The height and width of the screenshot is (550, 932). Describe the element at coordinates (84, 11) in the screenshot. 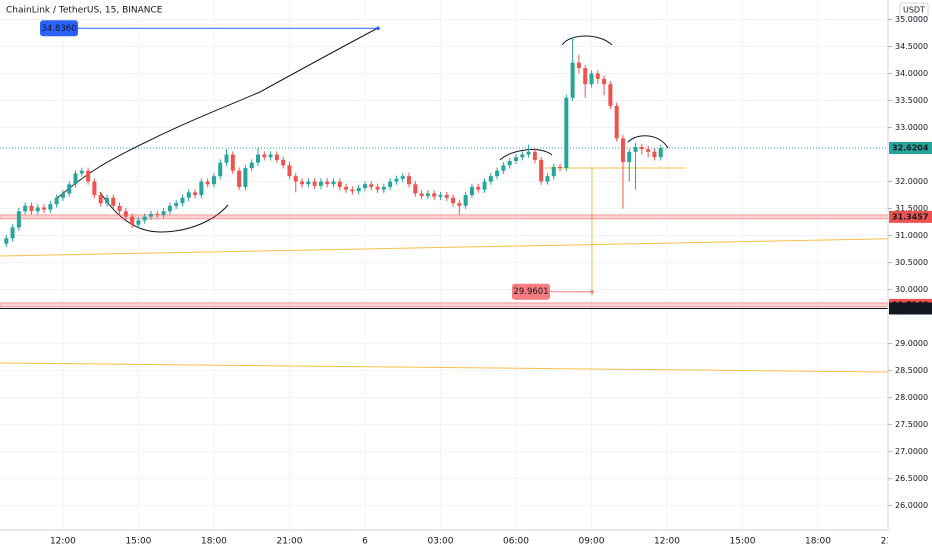

I see `chart-title: ChainLink / TetherUS, 15, BINANCE` at that location.